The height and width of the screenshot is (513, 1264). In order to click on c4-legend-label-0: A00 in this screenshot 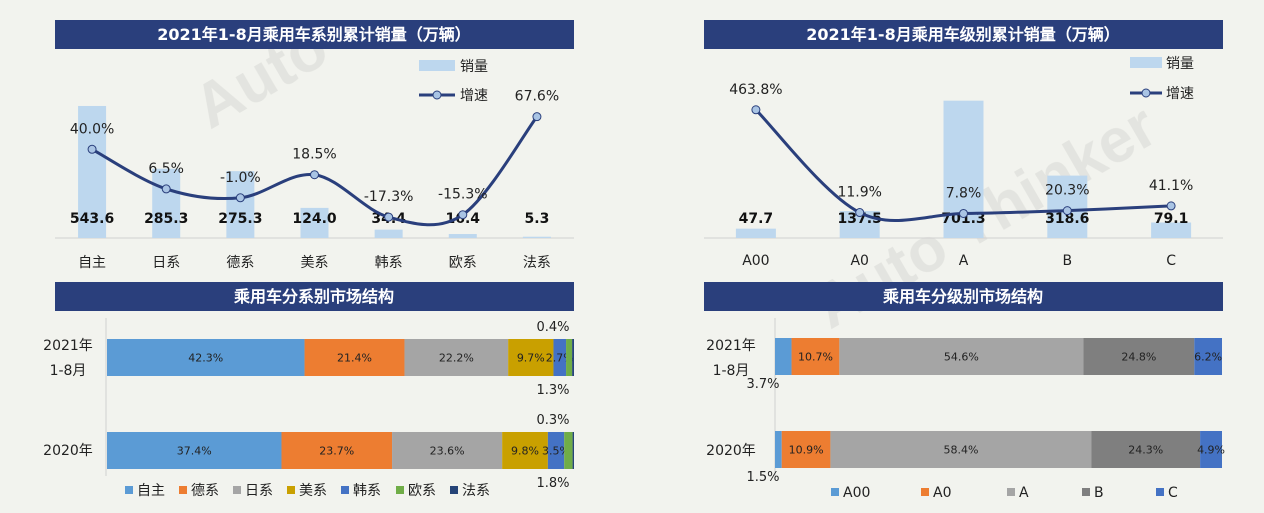, I will do `click(856, 493)`.